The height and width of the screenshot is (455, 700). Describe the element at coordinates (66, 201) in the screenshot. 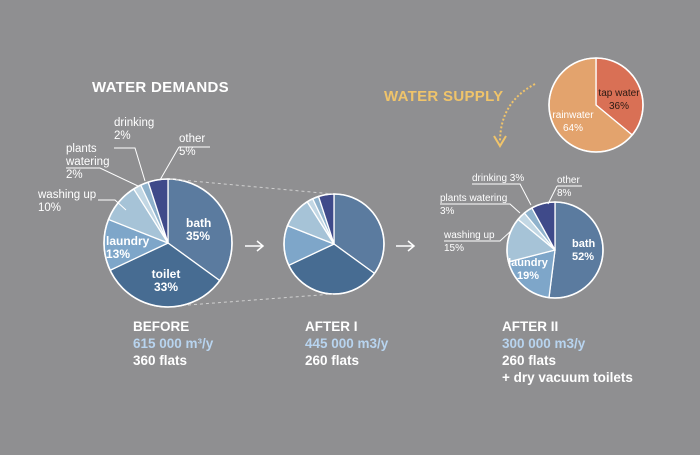

I see `before-label-washing-up: washing up 10%` at that location.